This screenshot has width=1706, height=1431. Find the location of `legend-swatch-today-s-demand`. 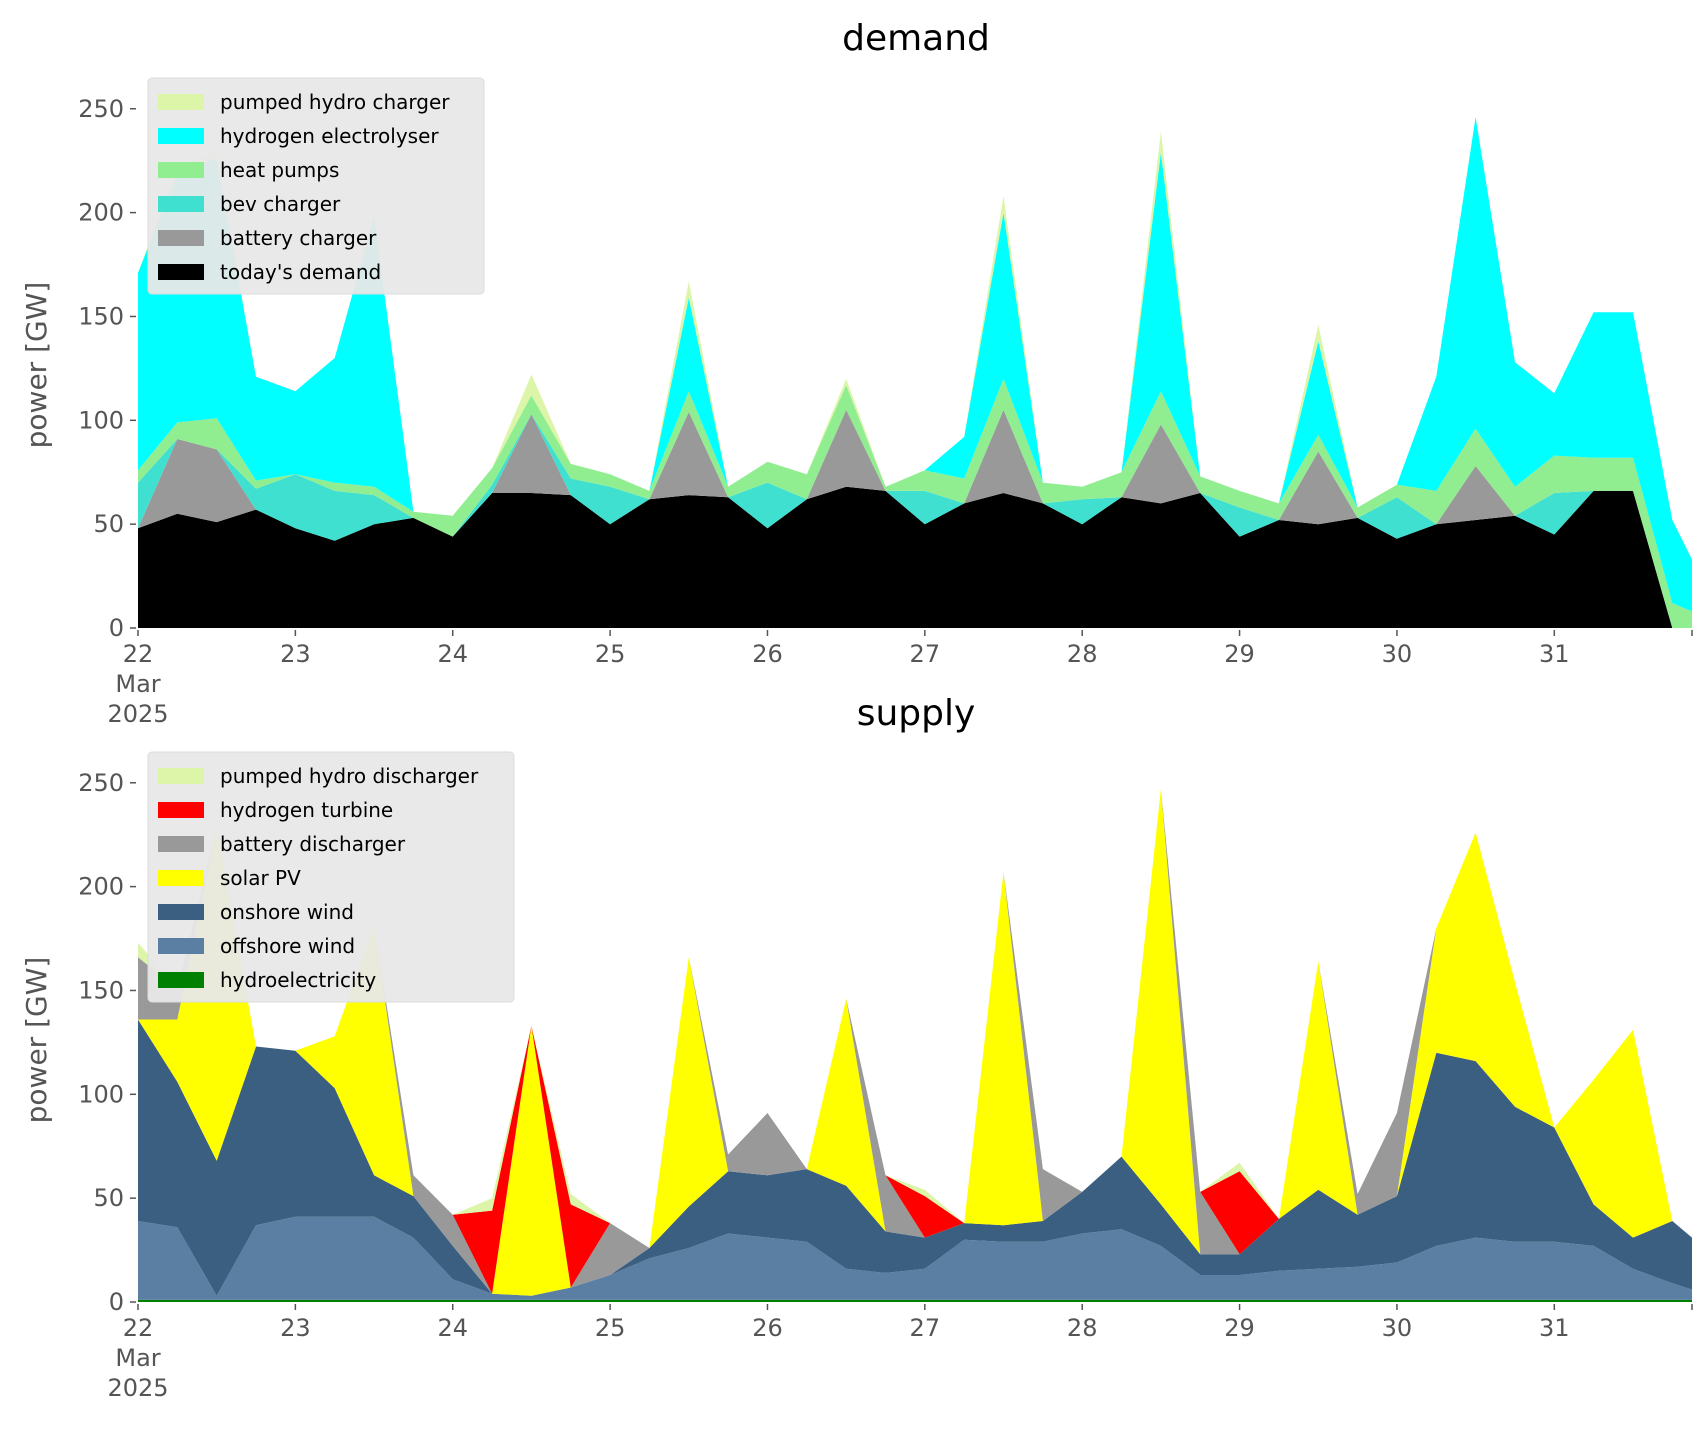

legend-swatch-today-s-demand is located at coordinates (181, 272).